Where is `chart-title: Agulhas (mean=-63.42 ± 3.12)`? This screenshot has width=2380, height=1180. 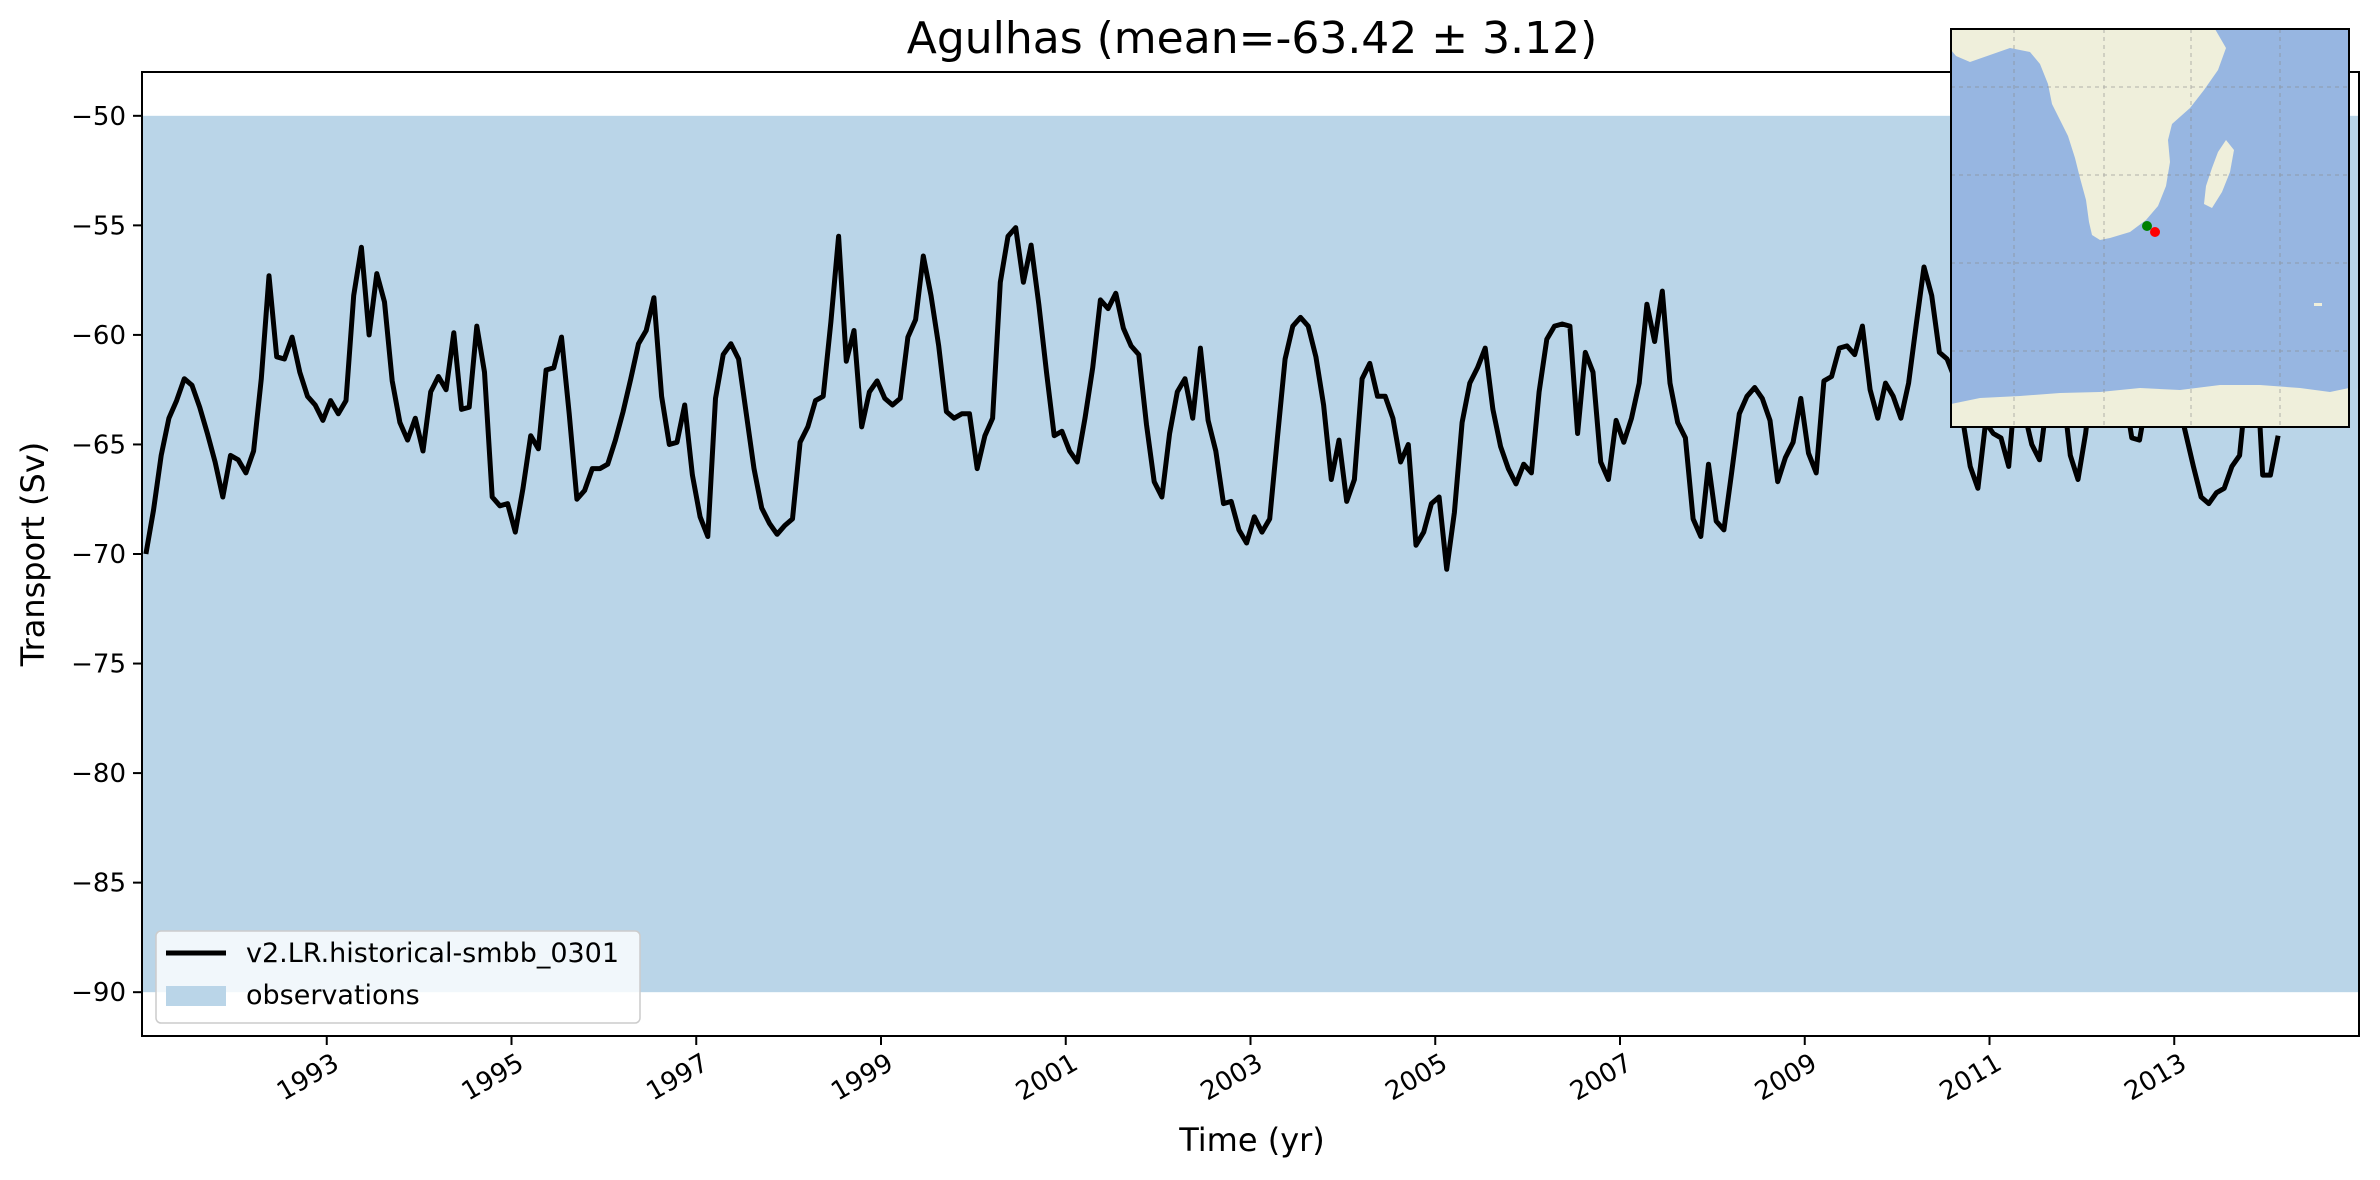
chart-title: Agulhas (mean=-63.42 ± 3.12) is located at coordinates (1252, 38).